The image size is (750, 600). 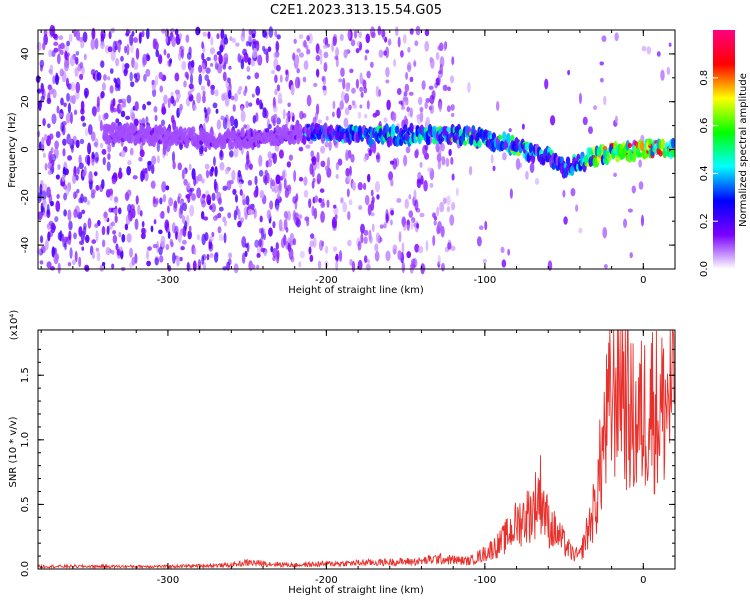 What do you see at coordinates (704, 173) in the screenshot?
I see `colorbar-tick-label: 0.4` at bounding box center [704, 173].